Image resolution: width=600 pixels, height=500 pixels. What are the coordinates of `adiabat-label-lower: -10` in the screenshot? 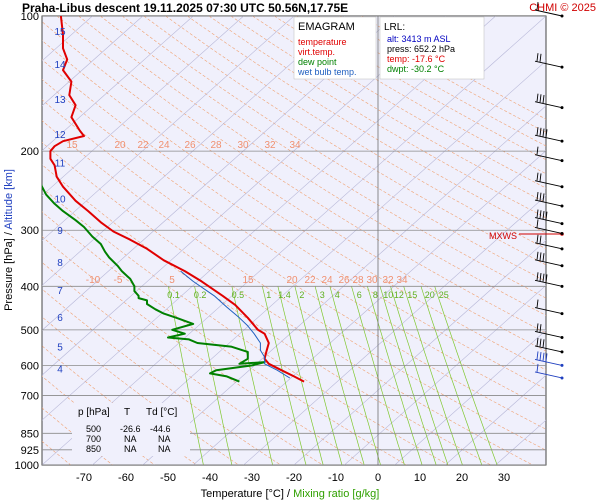 It's located at (93, 280).